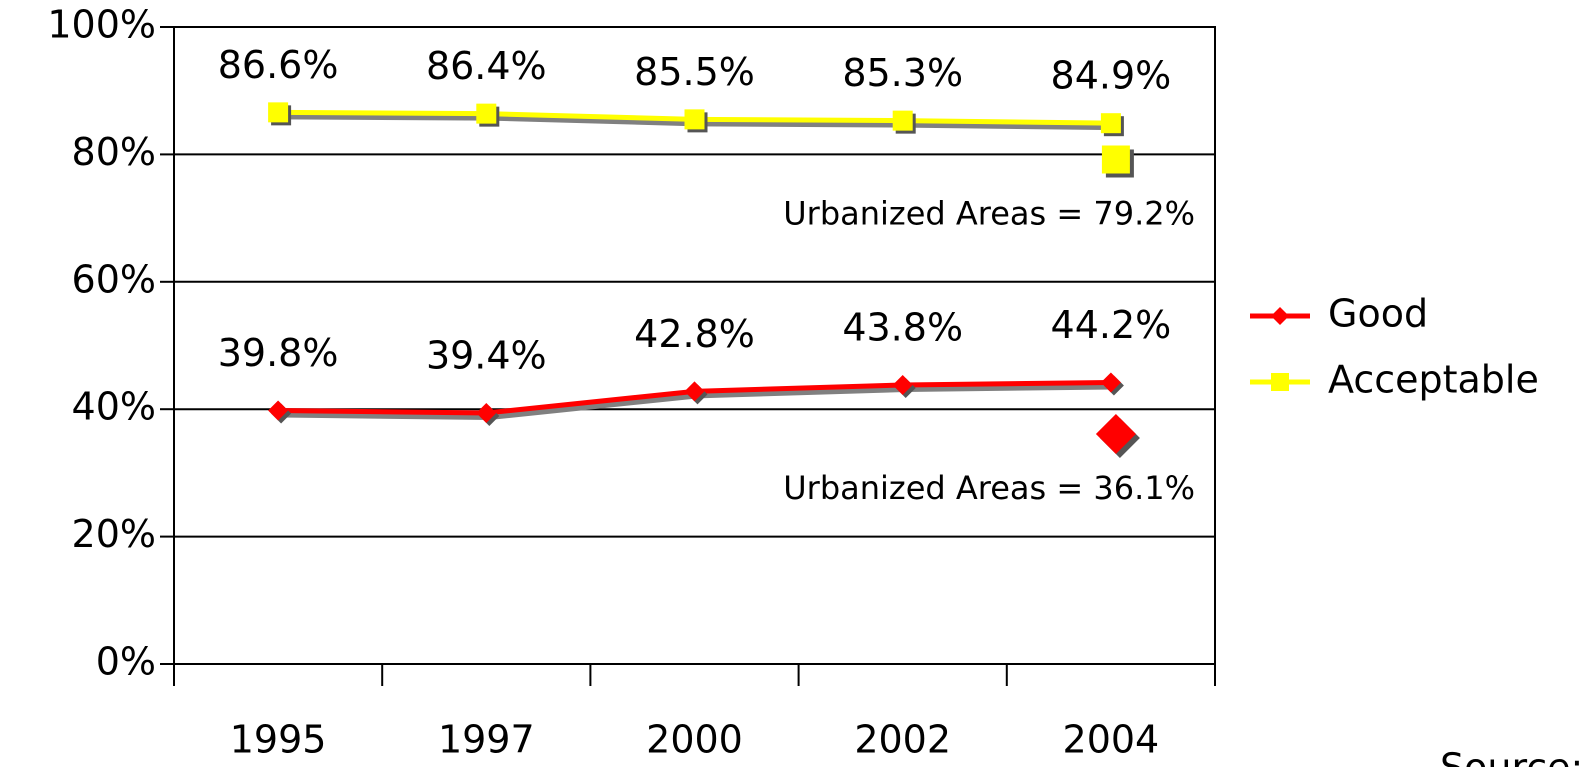 This screenshot has width=1587, height=767. What do you see at coordinates (1111, 76) in the screenshot?
I see `value-label: 84.9%` at bounding box center [1111, 76].